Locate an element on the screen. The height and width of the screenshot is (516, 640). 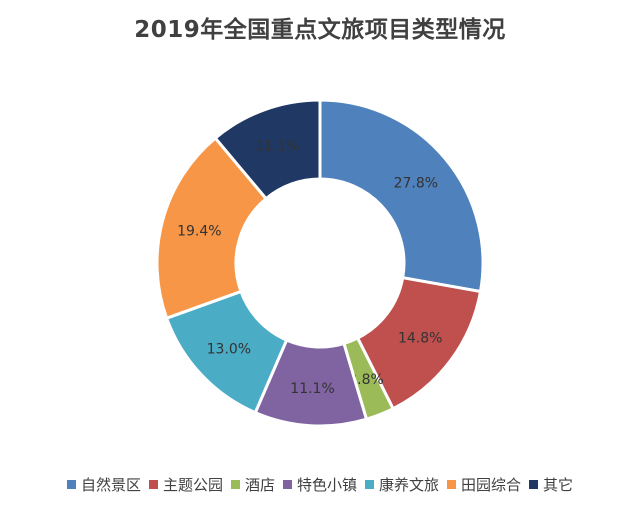
legend-label-7: 其它 is located at coordinates (558, 485).